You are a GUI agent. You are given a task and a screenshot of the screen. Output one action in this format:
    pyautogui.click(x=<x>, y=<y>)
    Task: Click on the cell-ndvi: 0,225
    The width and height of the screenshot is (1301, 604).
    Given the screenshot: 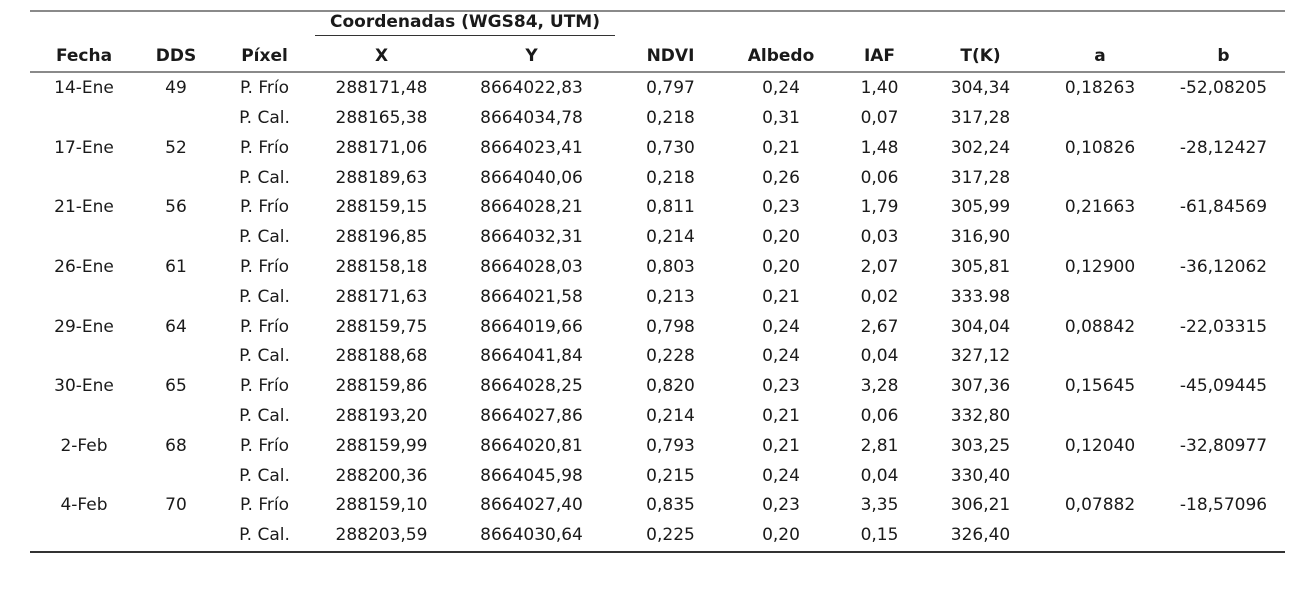 What is the action you would take?
    pyautogui.click(x=670, y=535)
    